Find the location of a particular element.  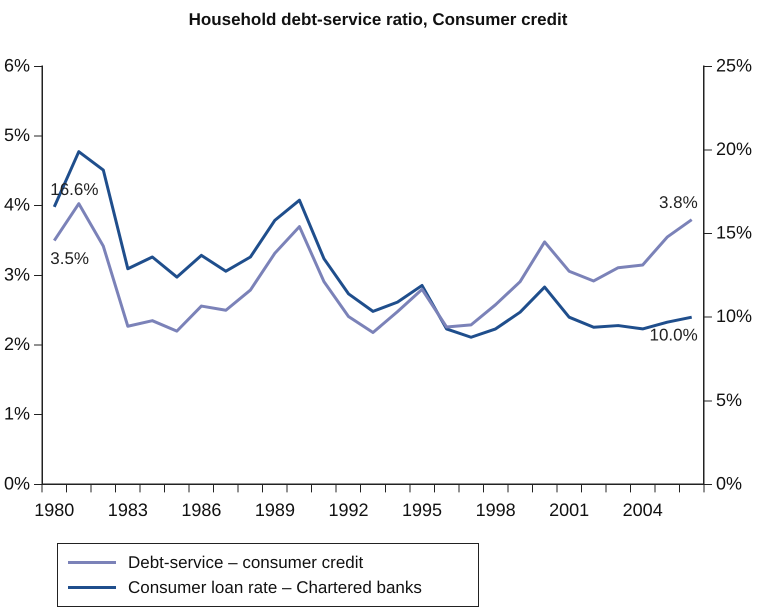

x-tick-label: 1998 is located at coordinates (496, 510).